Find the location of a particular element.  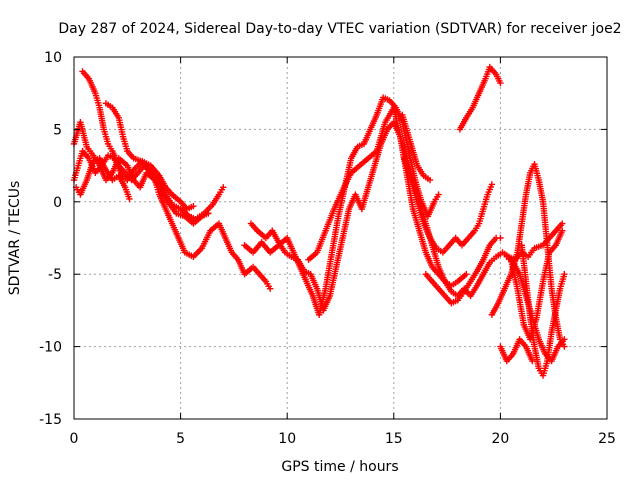

x-tick-label: 5 is located at coordinates (180, 439).